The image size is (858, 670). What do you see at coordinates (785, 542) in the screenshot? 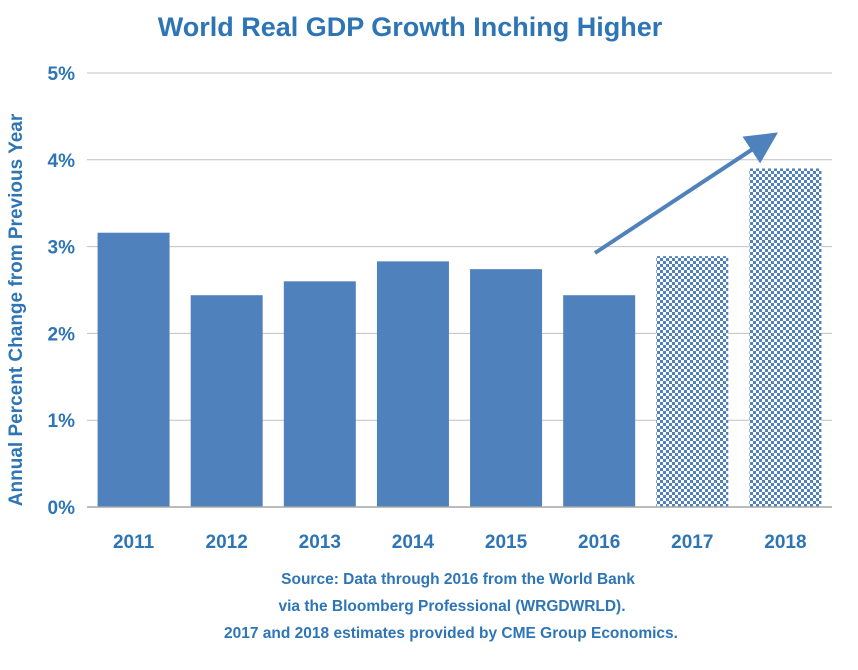
I see `x-tick-label: 2018` at bounding box center [785, 542].